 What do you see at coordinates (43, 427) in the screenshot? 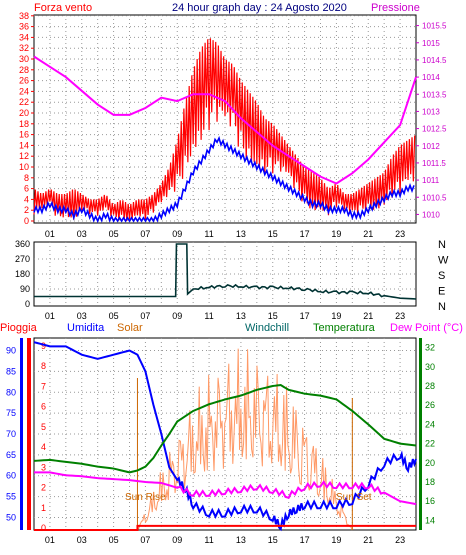
I see `rain-tick-label: 5` at bounding box center [43, 427].